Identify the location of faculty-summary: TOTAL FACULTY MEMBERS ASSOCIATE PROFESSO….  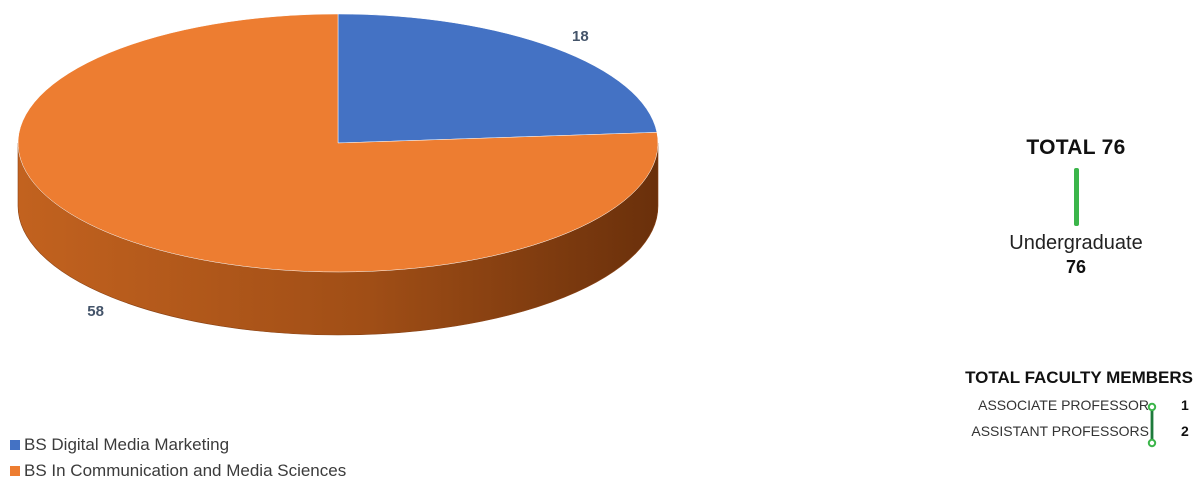
(1043, 406).